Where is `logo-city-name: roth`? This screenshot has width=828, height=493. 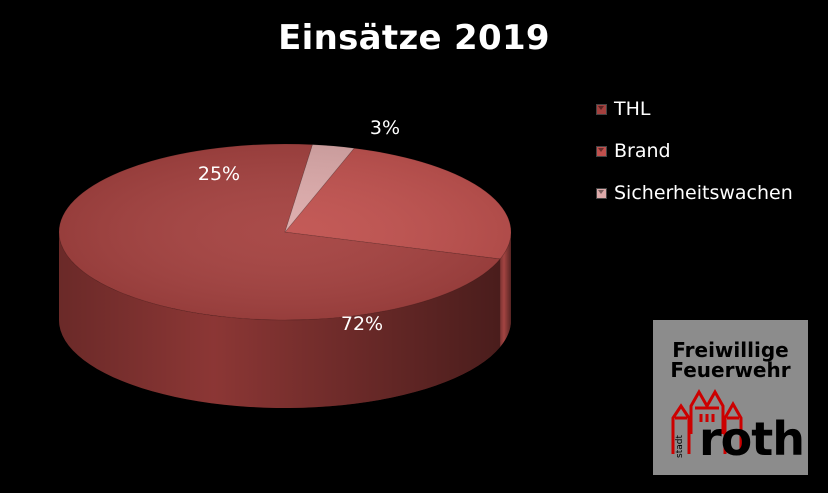
logo-city-name: roth is located at coordinates (752, 439).